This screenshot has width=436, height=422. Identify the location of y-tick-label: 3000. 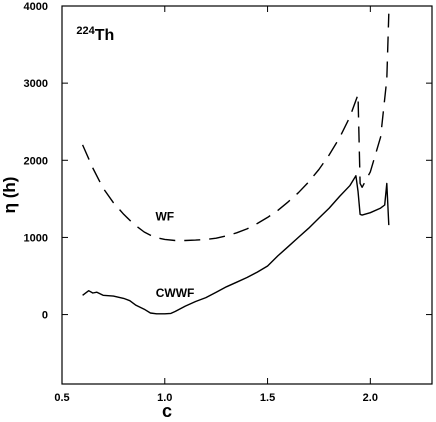
(36, 84).